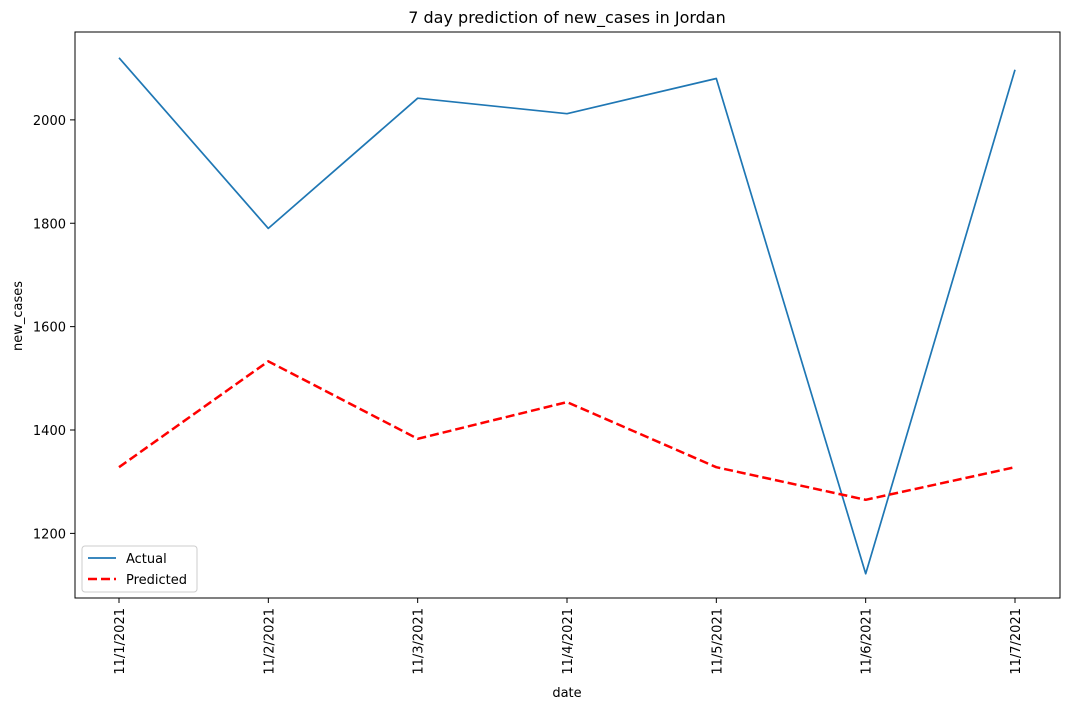 This screenshot has height=713, width=1070. I want to click on x-tick-label: 11/4/2021, so click(568, 641).